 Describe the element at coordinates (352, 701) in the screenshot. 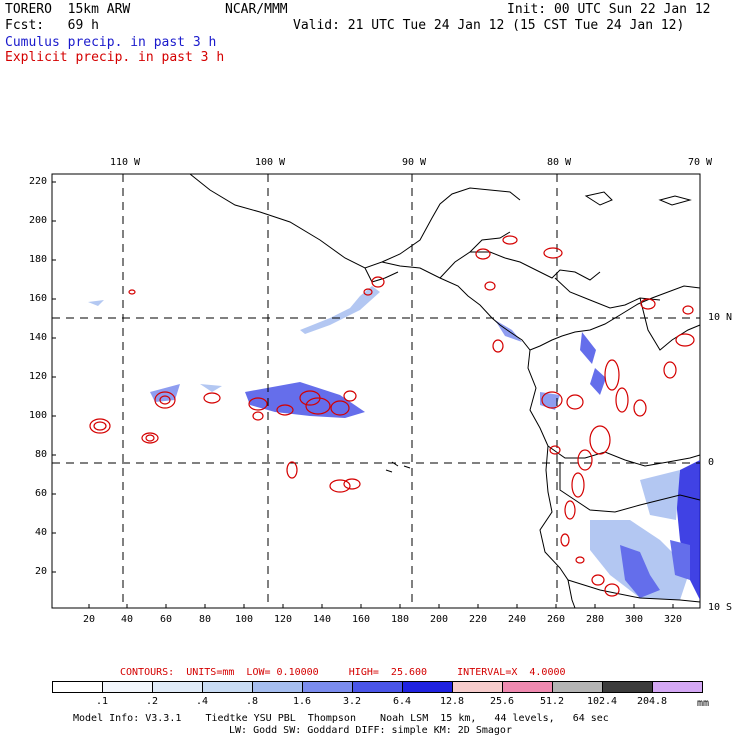

I see `colorbar-label: 3.2` at that location.